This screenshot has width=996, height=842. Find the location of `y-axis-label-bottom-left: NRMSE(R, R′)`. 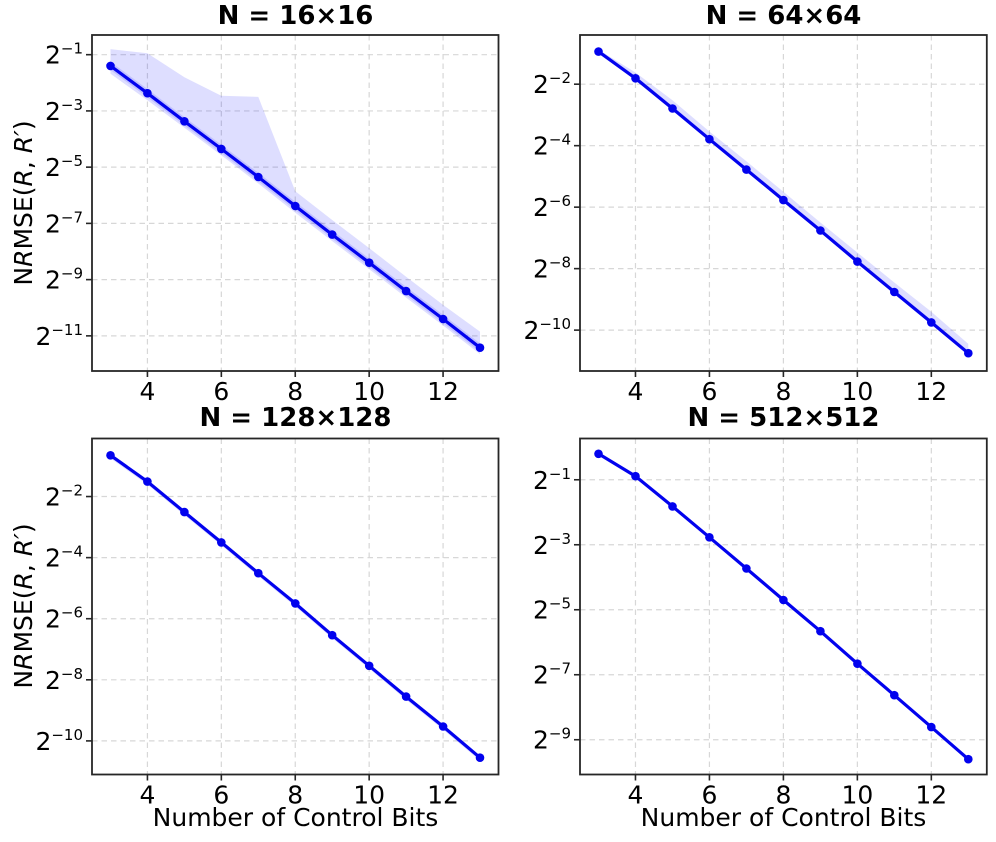

y-axis-label-bottom-left: NRMSE(R, R′) is located at coordinates (23, 606).